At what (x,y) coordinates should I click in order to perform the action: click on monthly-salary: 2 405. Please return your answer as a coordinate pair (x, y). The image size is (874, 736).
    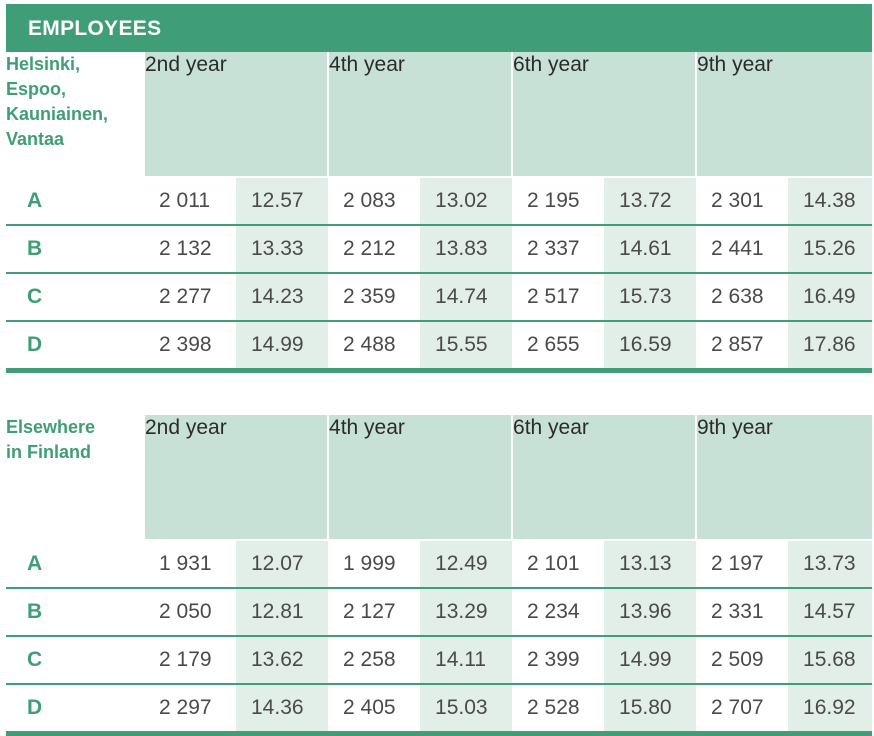
    Looking at the image, I should click on (374, 710).